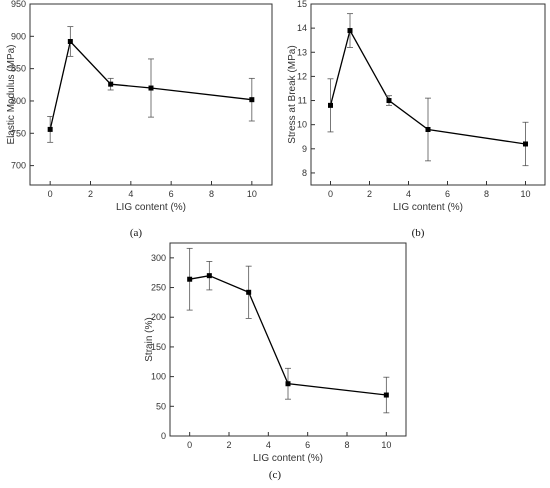 The width and height of the screenshot is (550, 488). What do you see at coordinates (18, 166) in the screenshot?
I see `y-tick-label: 700` at bounding box center [18, 166].